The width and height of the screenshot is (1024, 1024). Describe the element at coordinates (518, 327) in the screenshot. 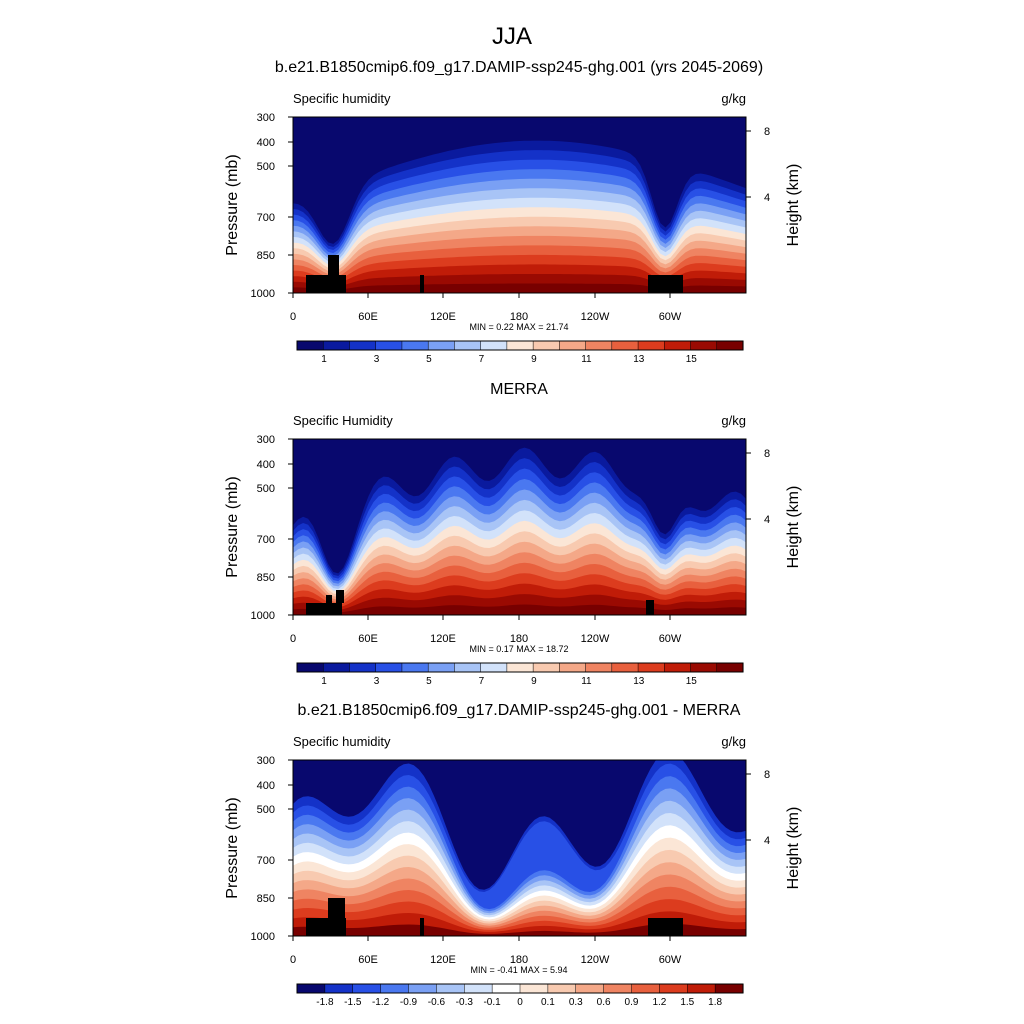

I see `min-max-label: MIN = 0.22 MAX = 21.74` at that location.